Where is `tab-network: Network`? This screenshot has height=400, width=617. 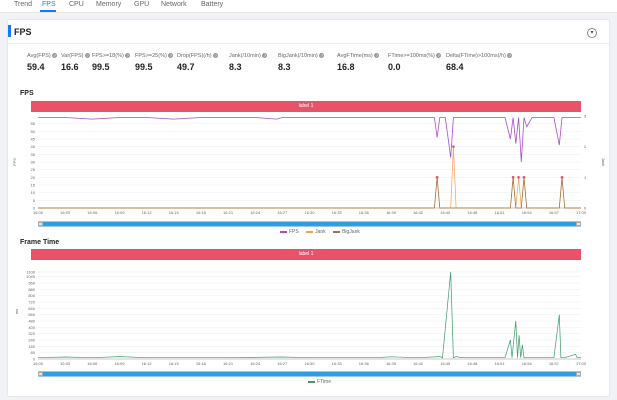 tab-network: Network is located at coordinates (174, 4).